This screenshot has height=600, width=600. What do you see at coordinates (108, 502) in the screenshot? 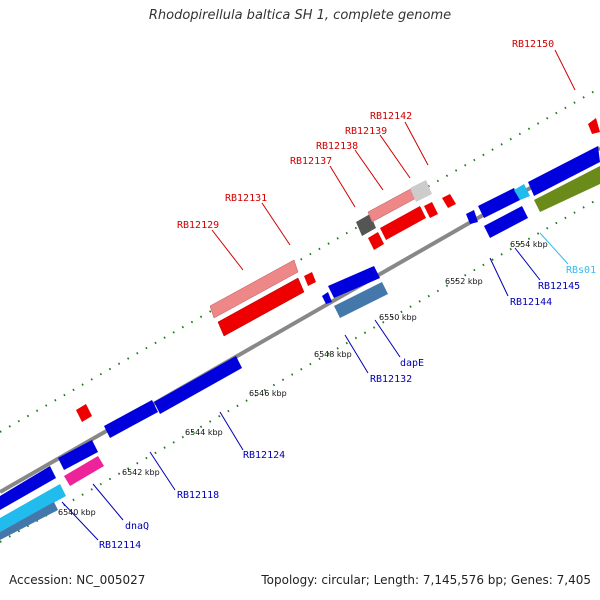
I see `callout-dnaQ` at bounding box center [108, 502].